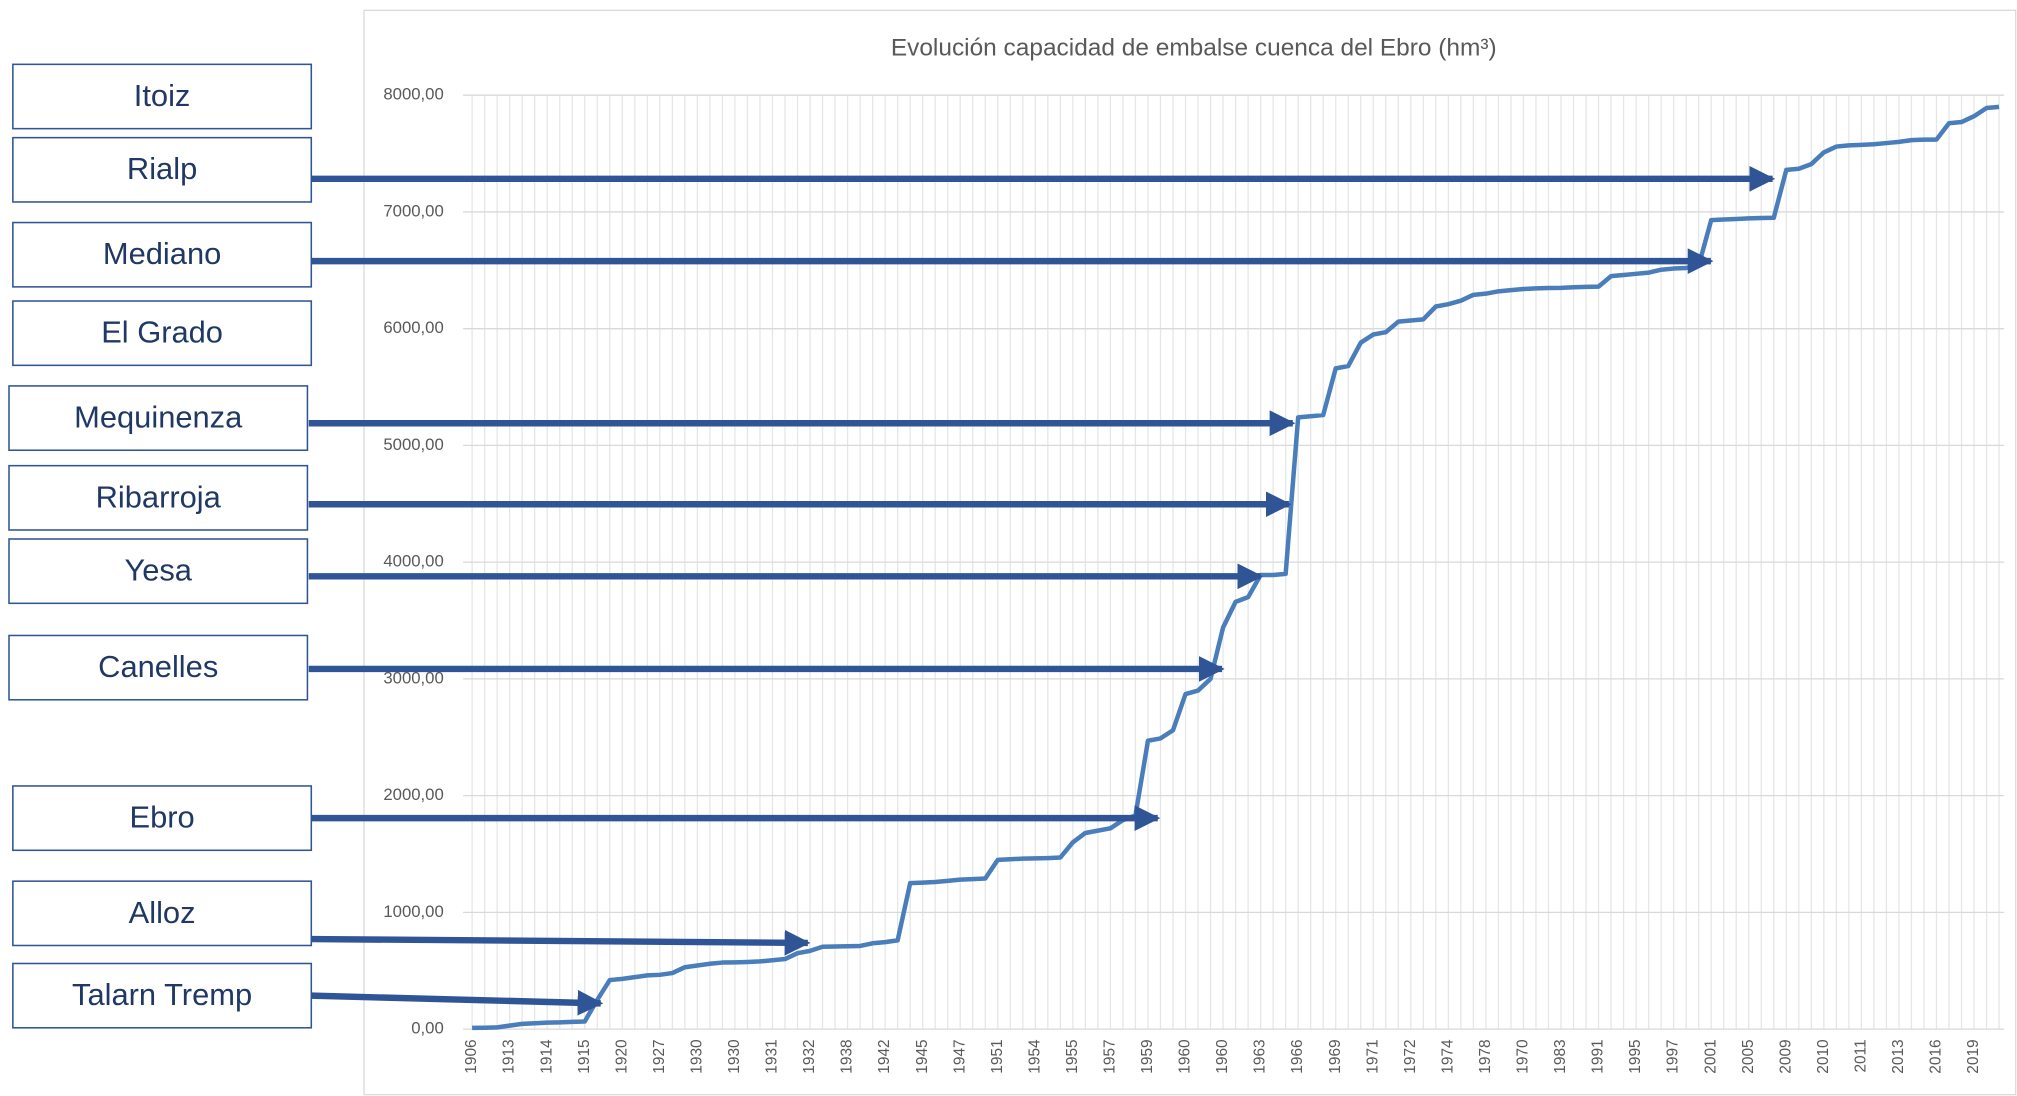 The width and height of the screenshot is (2017, 1096). Describe the element at coordinates (1372, 1056) in the screenshot. I see `x-tick-label: 1971` at that location.